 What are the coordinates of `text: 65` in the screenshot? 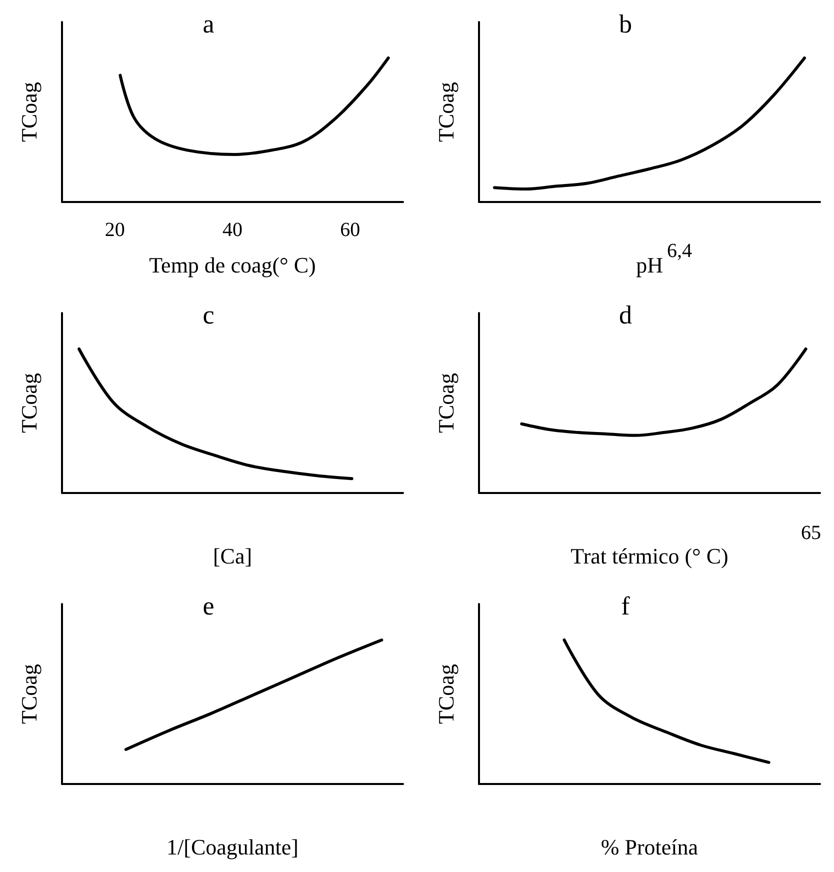 It's located at (811, 533).